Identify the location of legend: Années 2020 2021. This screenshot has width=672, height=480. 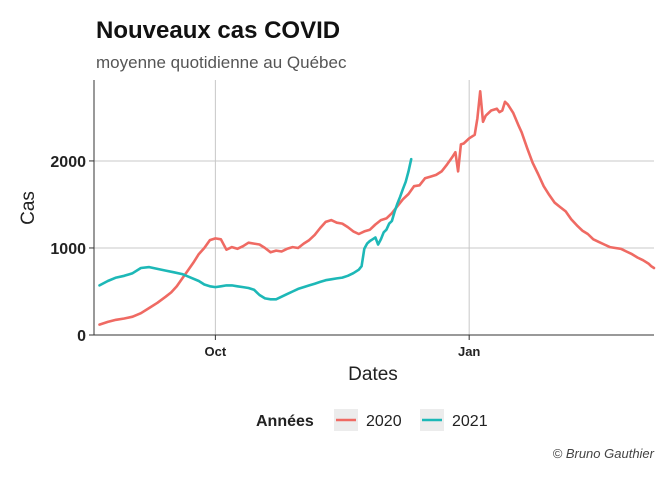
(372, 420).